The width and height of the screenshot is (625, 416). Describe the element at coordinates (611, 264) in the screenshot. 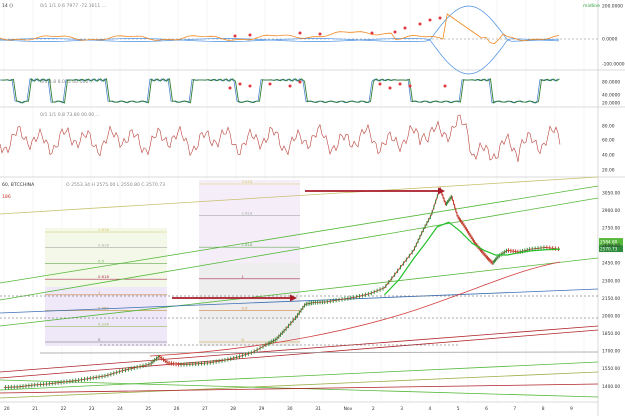

I see `price-tick-label: 2450.00` at that location.